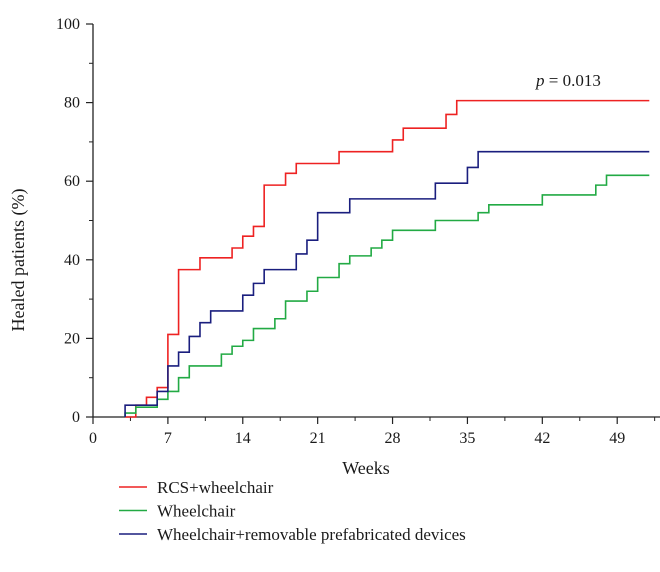 Image resolution: width=660 pixels, height=572 pixels. What do you see at coordinates (318, 438) in the screenshot?
I see `x-tick-label: 21` at bounding box center [318, 438].